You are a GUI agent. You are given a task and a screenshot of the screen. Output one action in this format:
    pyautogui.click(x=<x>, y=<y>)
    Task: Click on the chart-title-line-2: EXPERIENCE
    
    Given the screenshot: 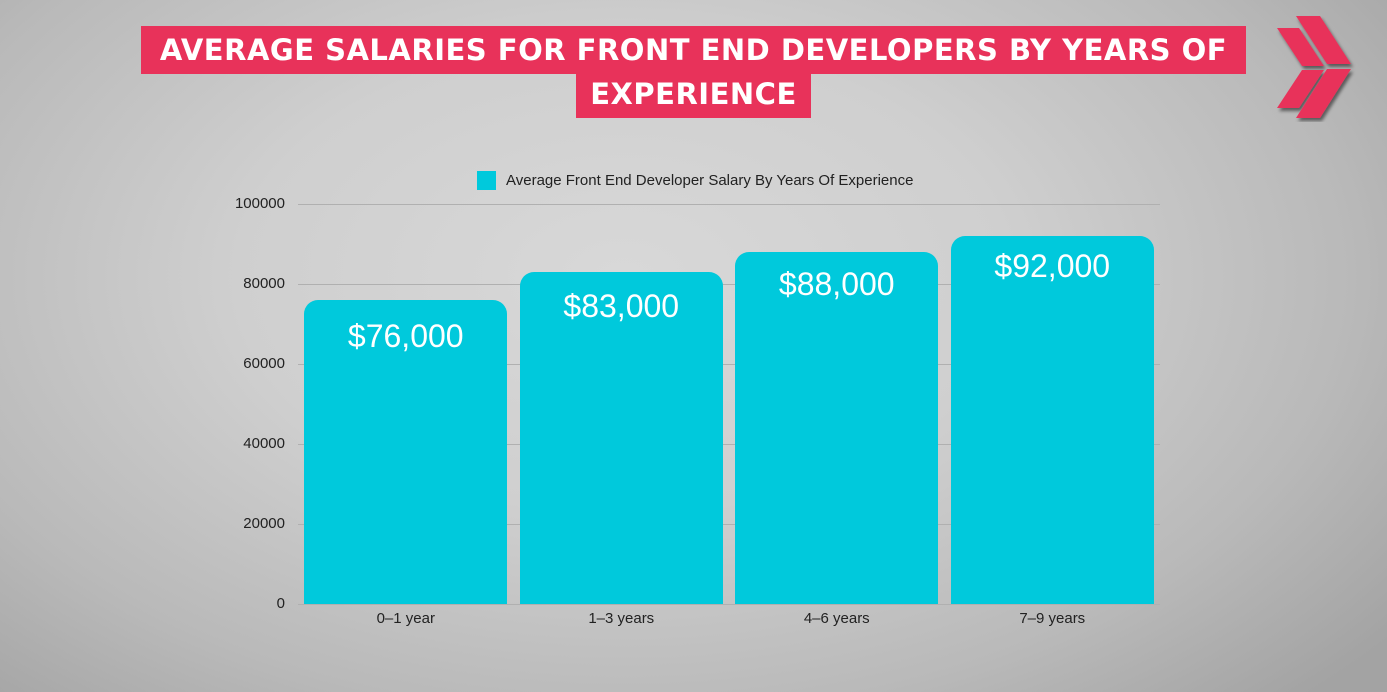 What is the action you would take?
    pyautogui.click(x=693, y=95)
    